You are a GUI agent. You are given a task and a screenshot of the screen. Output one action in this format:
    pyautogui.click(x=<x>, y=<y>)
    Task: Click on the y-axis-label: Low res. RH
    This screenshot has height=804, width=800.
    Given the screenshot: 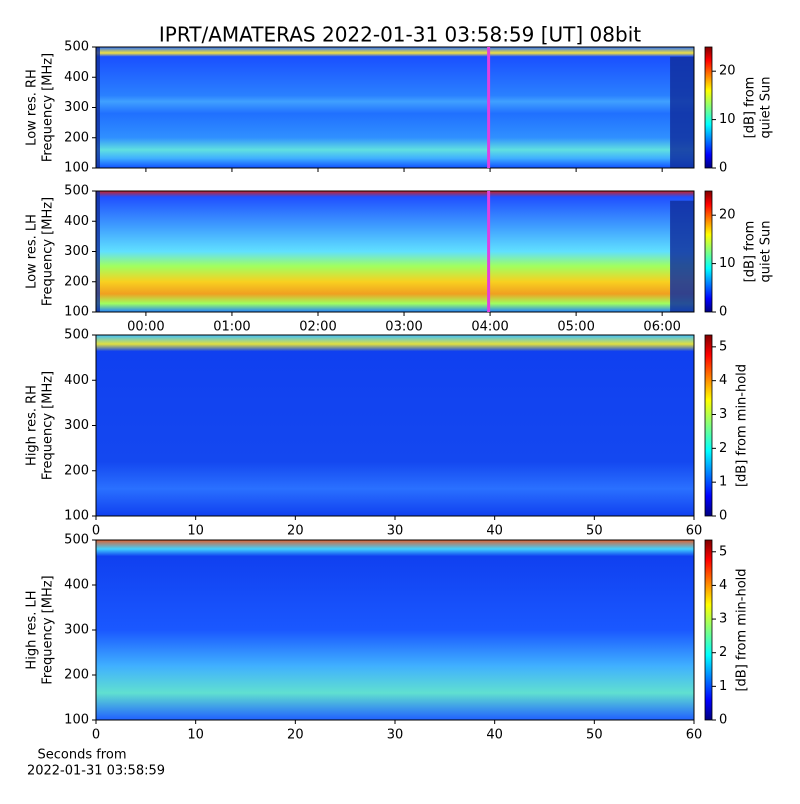 What is the action you would take?
    pyautogui.click(x=32, y=107)
    